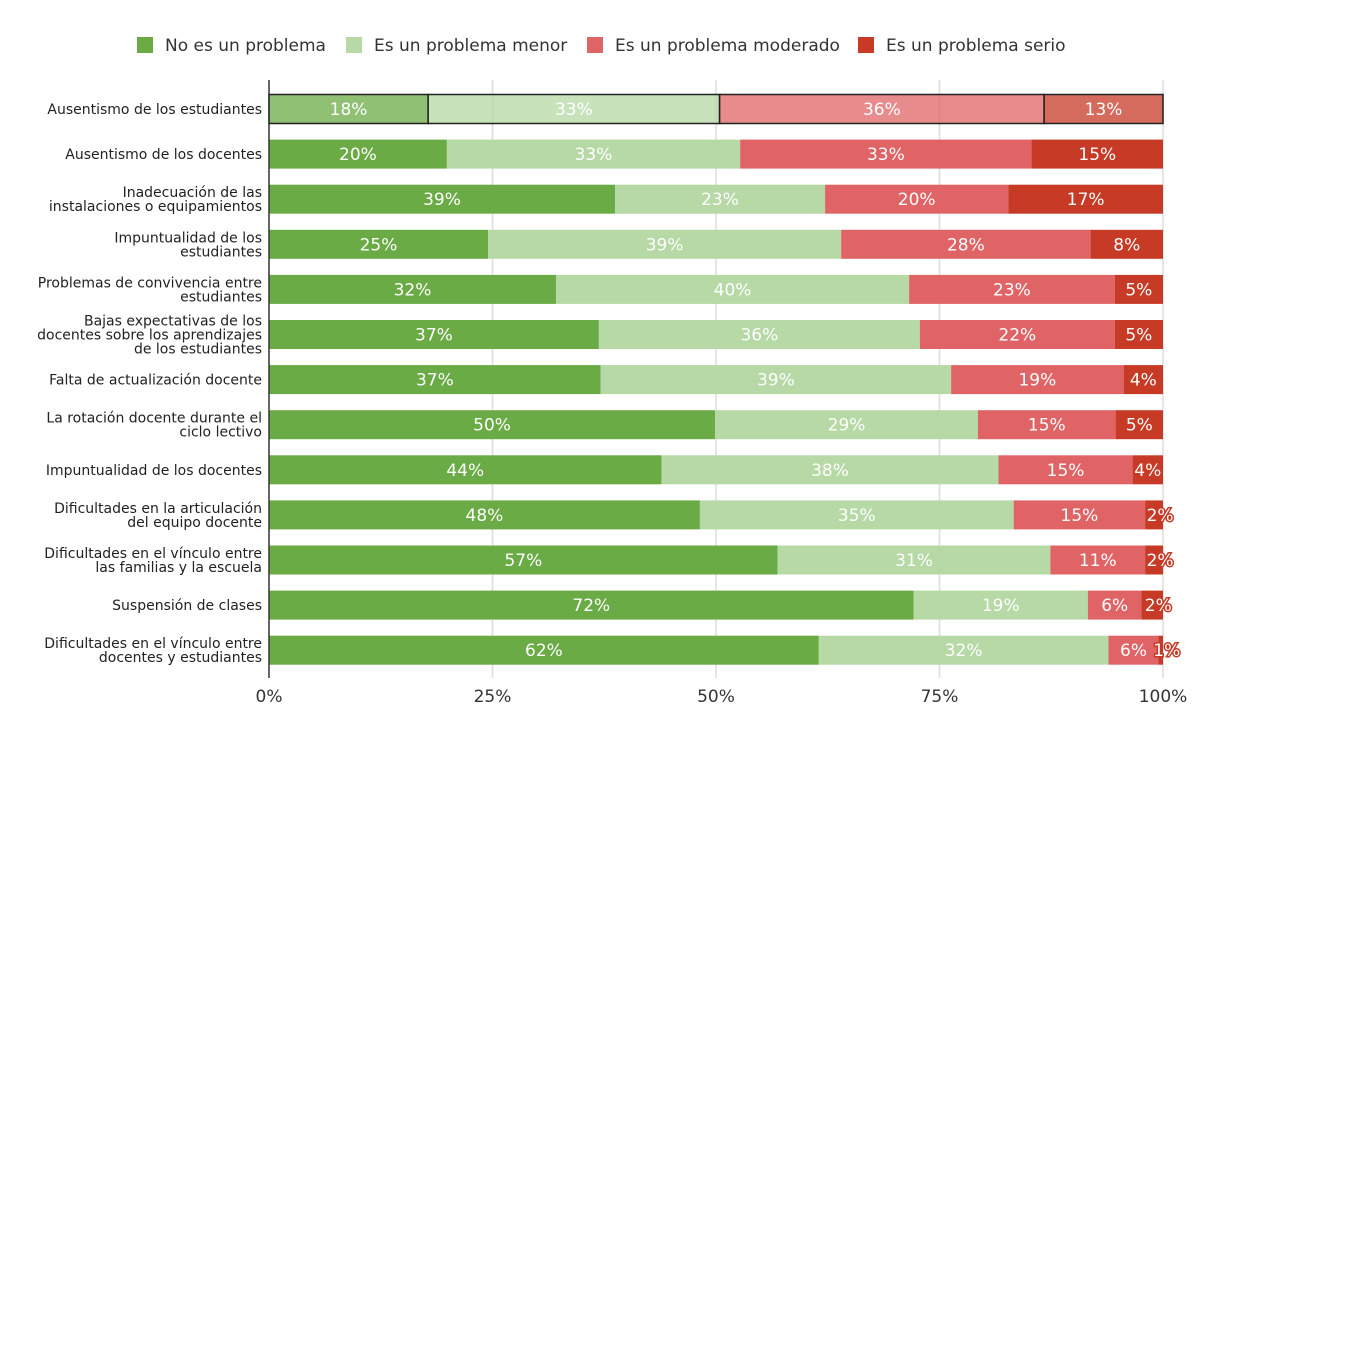 The width and height of the screenshot is (1350, 1350). I want to click on legend-label: Es un problema moderado, so click(727, 46).